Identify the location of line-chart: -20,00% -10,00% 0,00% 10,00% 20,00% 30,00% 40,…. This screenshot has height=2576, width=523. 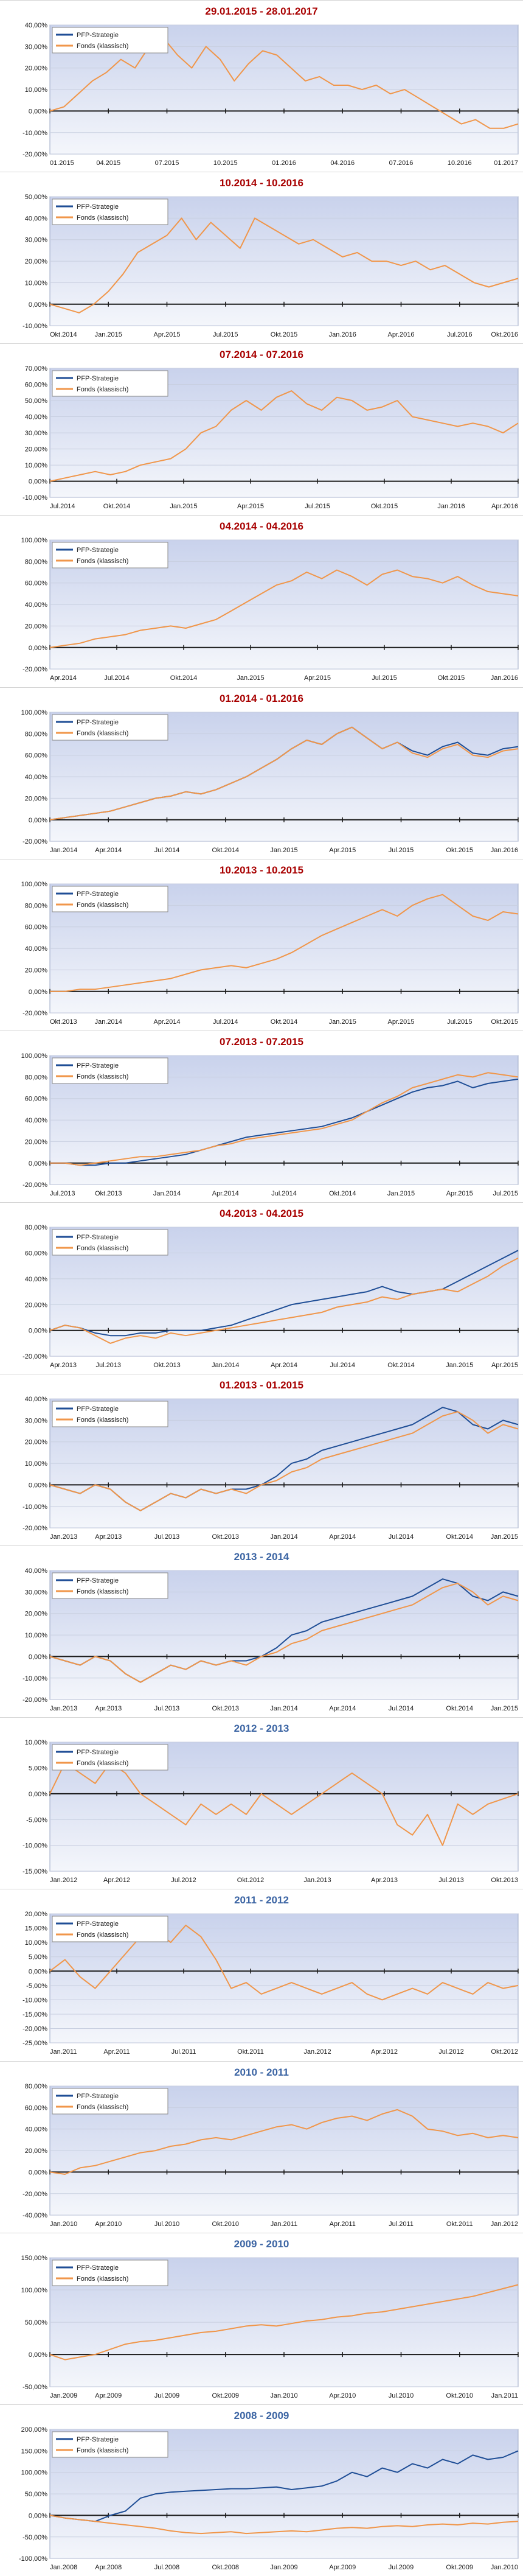
(271, 1640).